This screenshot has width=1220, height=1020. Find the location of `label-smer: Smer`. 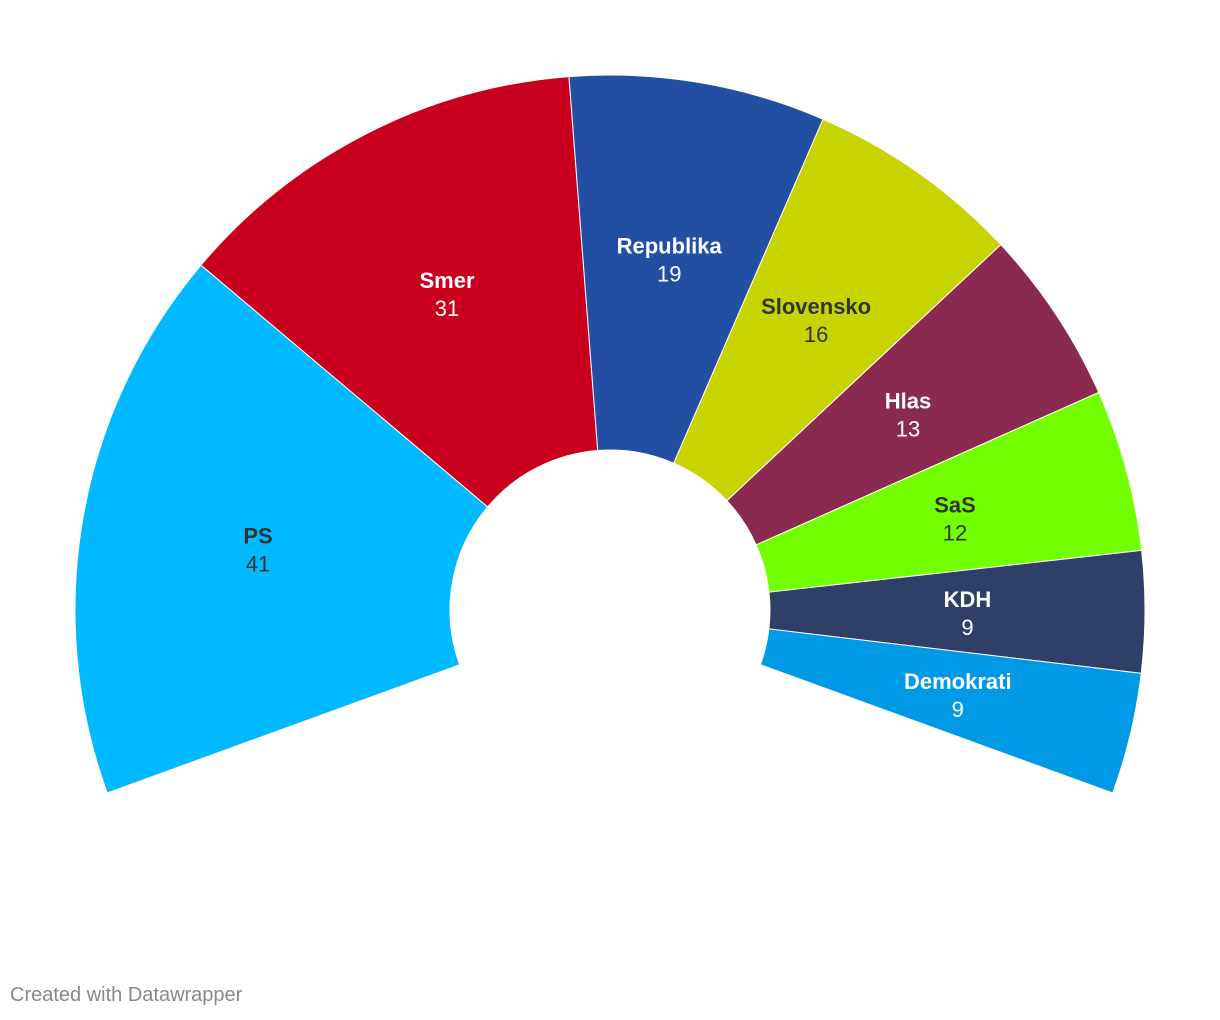

label-smer: Smer is located at coordinates (446, 280).